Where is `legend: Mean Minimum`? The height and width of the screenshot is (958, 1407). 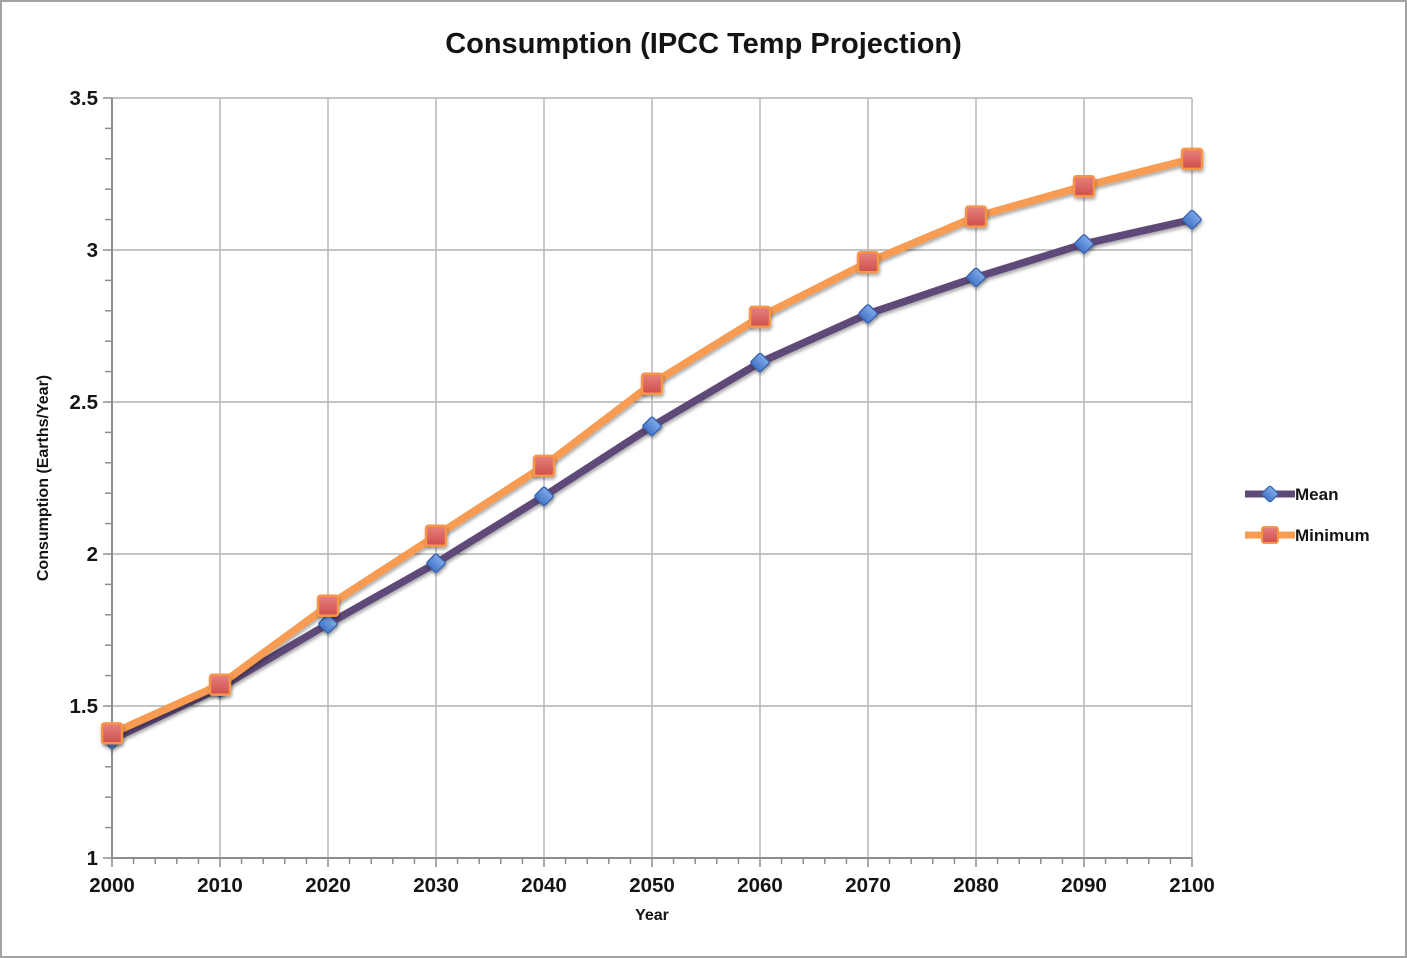
legend: Mean Minimum is located at coordinates (1307, 514).